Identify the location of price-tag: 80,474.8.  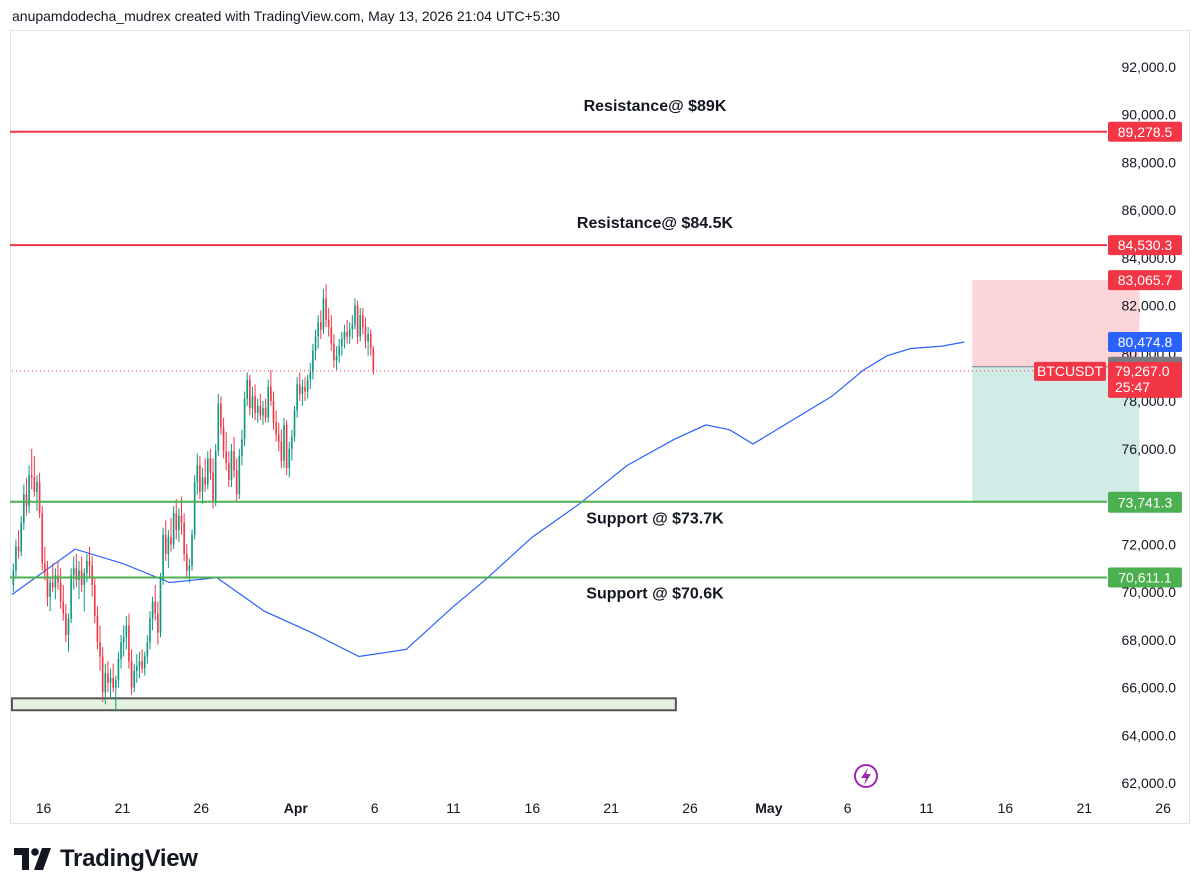
(1145, 341).